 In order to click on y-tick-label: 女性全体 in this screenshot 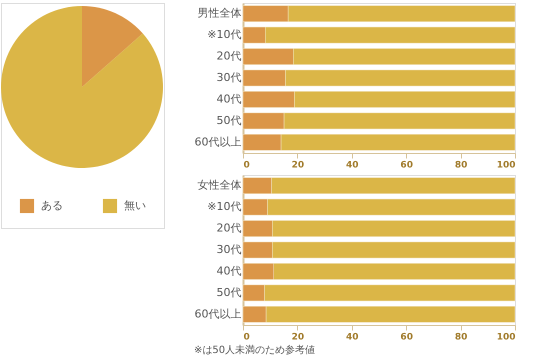, I will do `click(220, 185)`.